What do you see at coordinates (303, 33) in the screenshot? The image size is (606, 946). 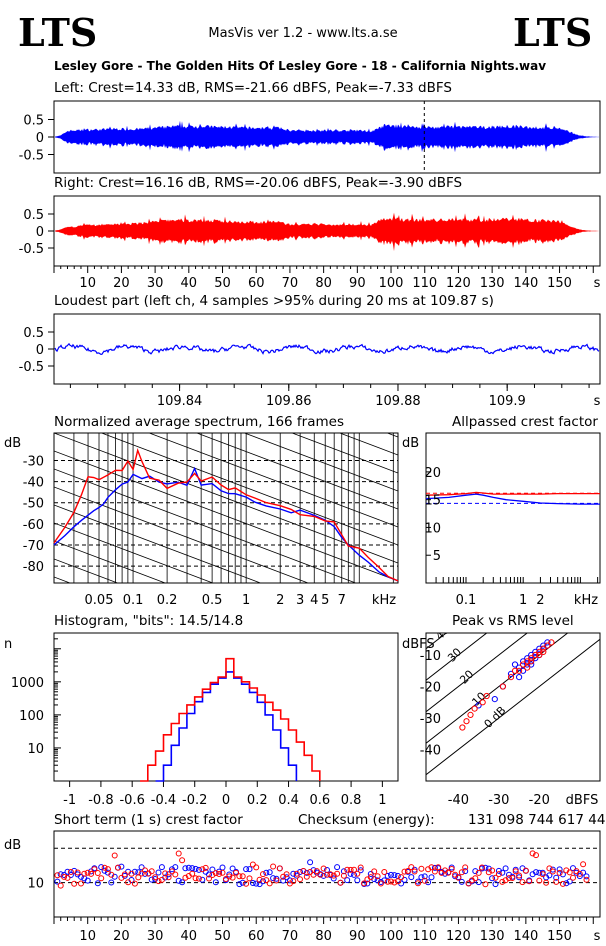 I see `app-title: MasVis ver 1.2 - www.lts.a.se` at bounding box center [303, 33].